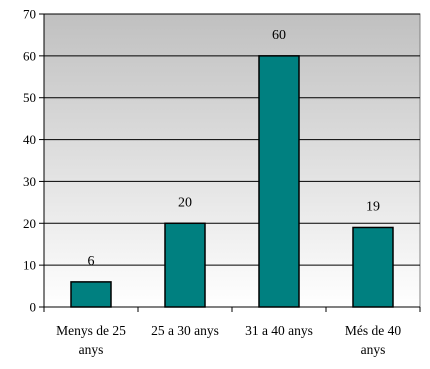  Describe the element at coordinates (29, 55) in the screenshot. I see `y-tick-label: 60` at that location.